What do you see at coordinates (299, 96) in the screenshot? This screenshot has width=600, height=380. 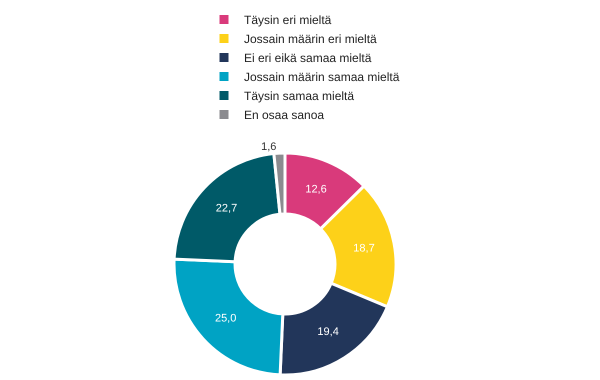 I see `legend-label: Täysin samaa mieltä` at bounding box center [299, 96].